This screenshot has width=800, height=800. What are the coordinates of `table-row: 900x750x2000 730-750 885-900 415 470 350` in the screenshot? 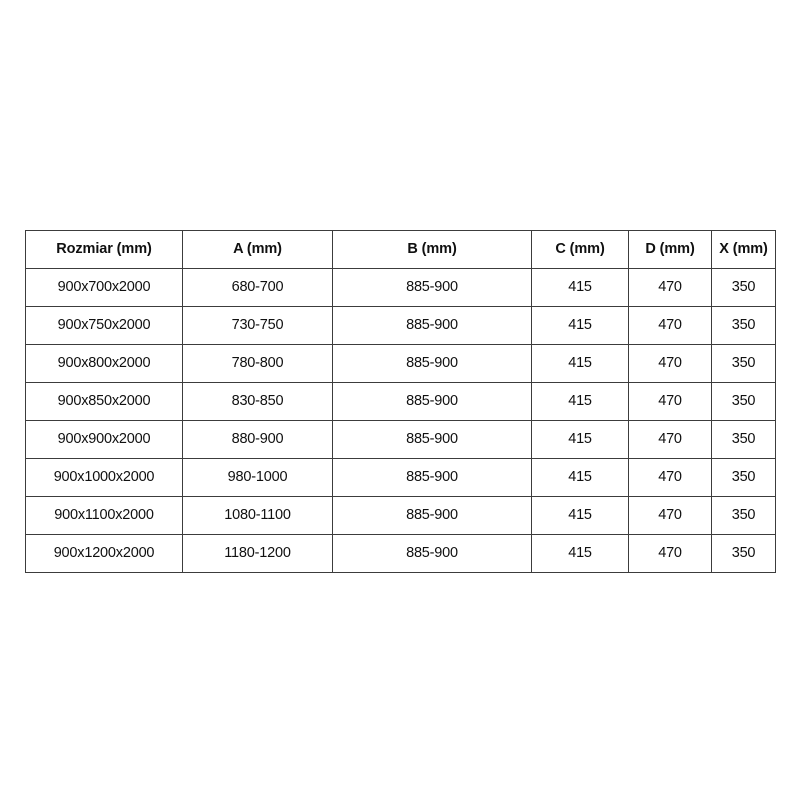 It's located at (400, 325).